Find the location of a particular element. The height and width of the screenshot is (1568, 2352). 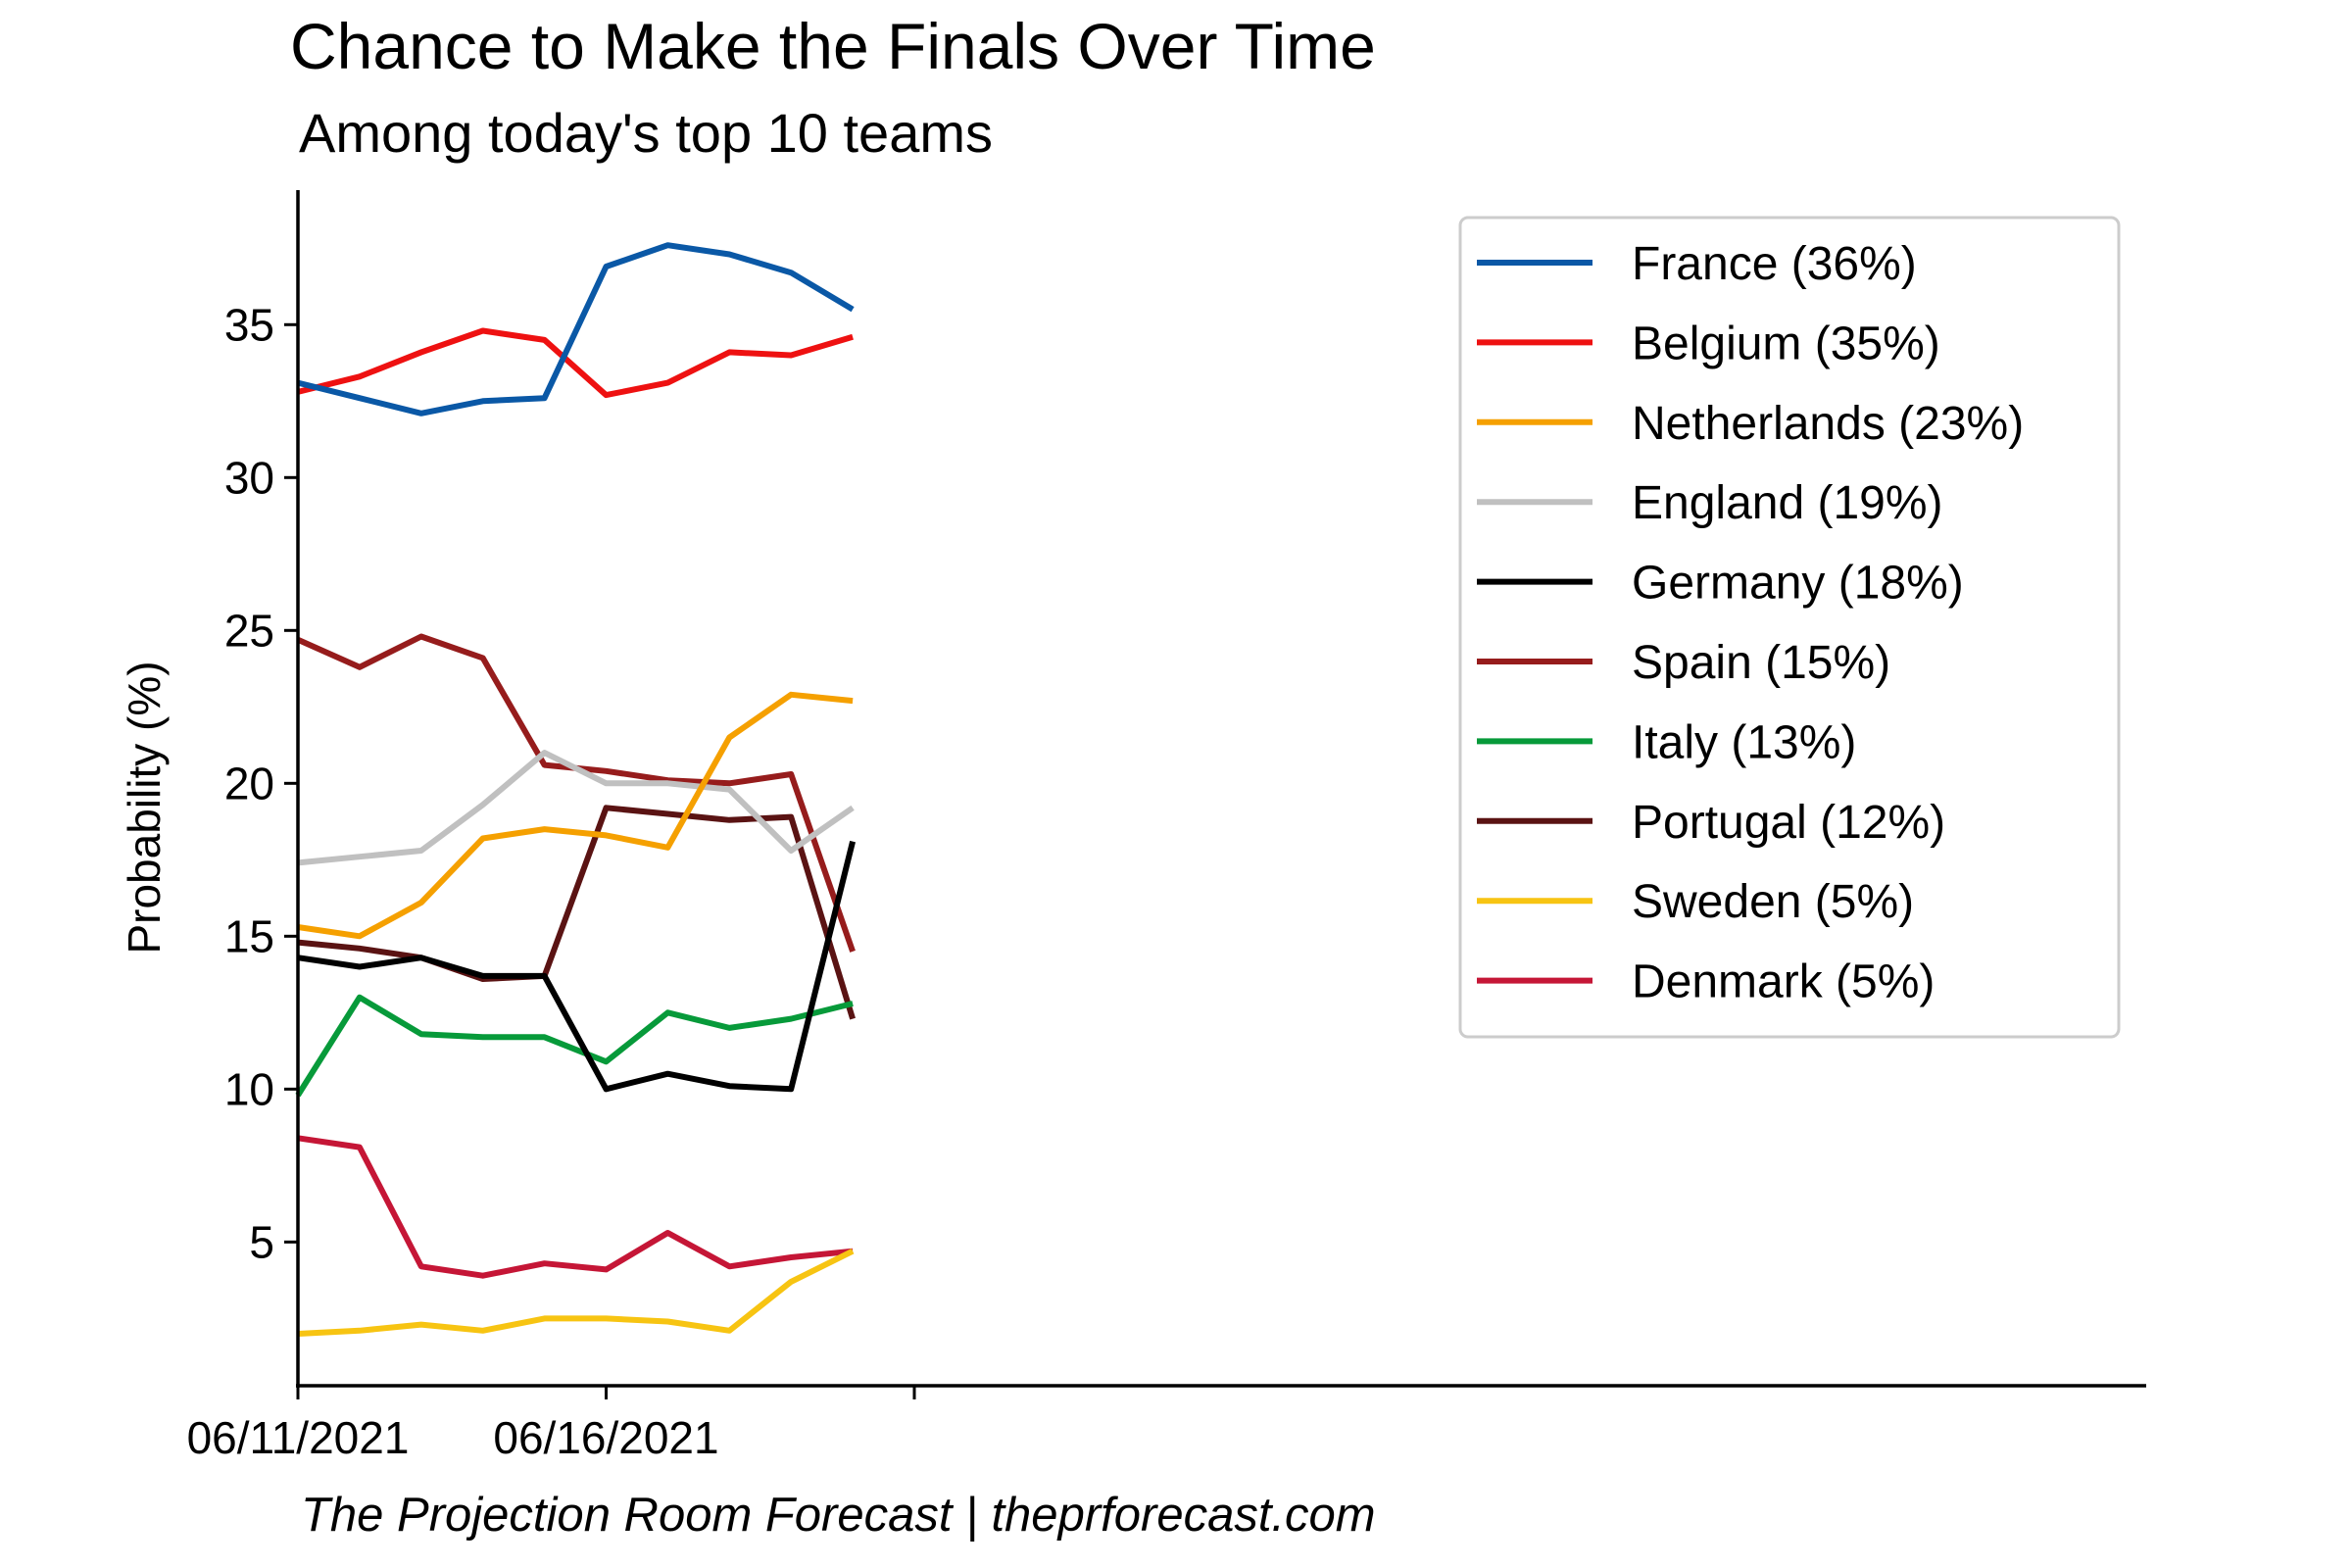

y-axis-label: Probability (%) is located at coordinates (144, 807).